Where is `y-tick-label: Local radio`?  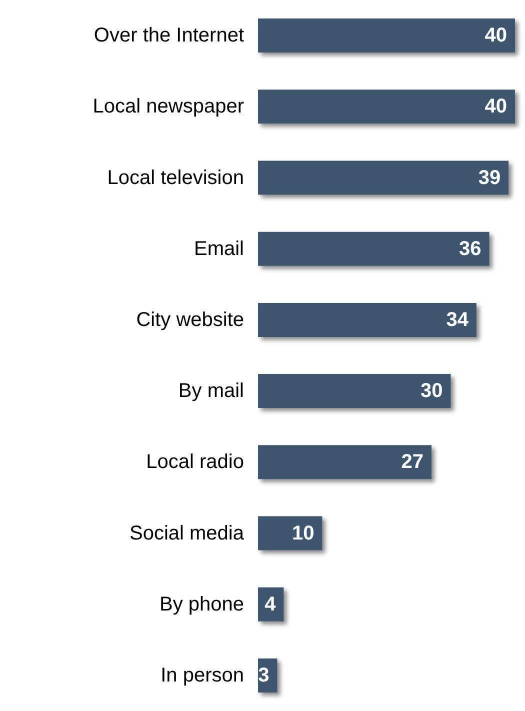
y-tick-label: Local radio is located at coordinates (195, 462).